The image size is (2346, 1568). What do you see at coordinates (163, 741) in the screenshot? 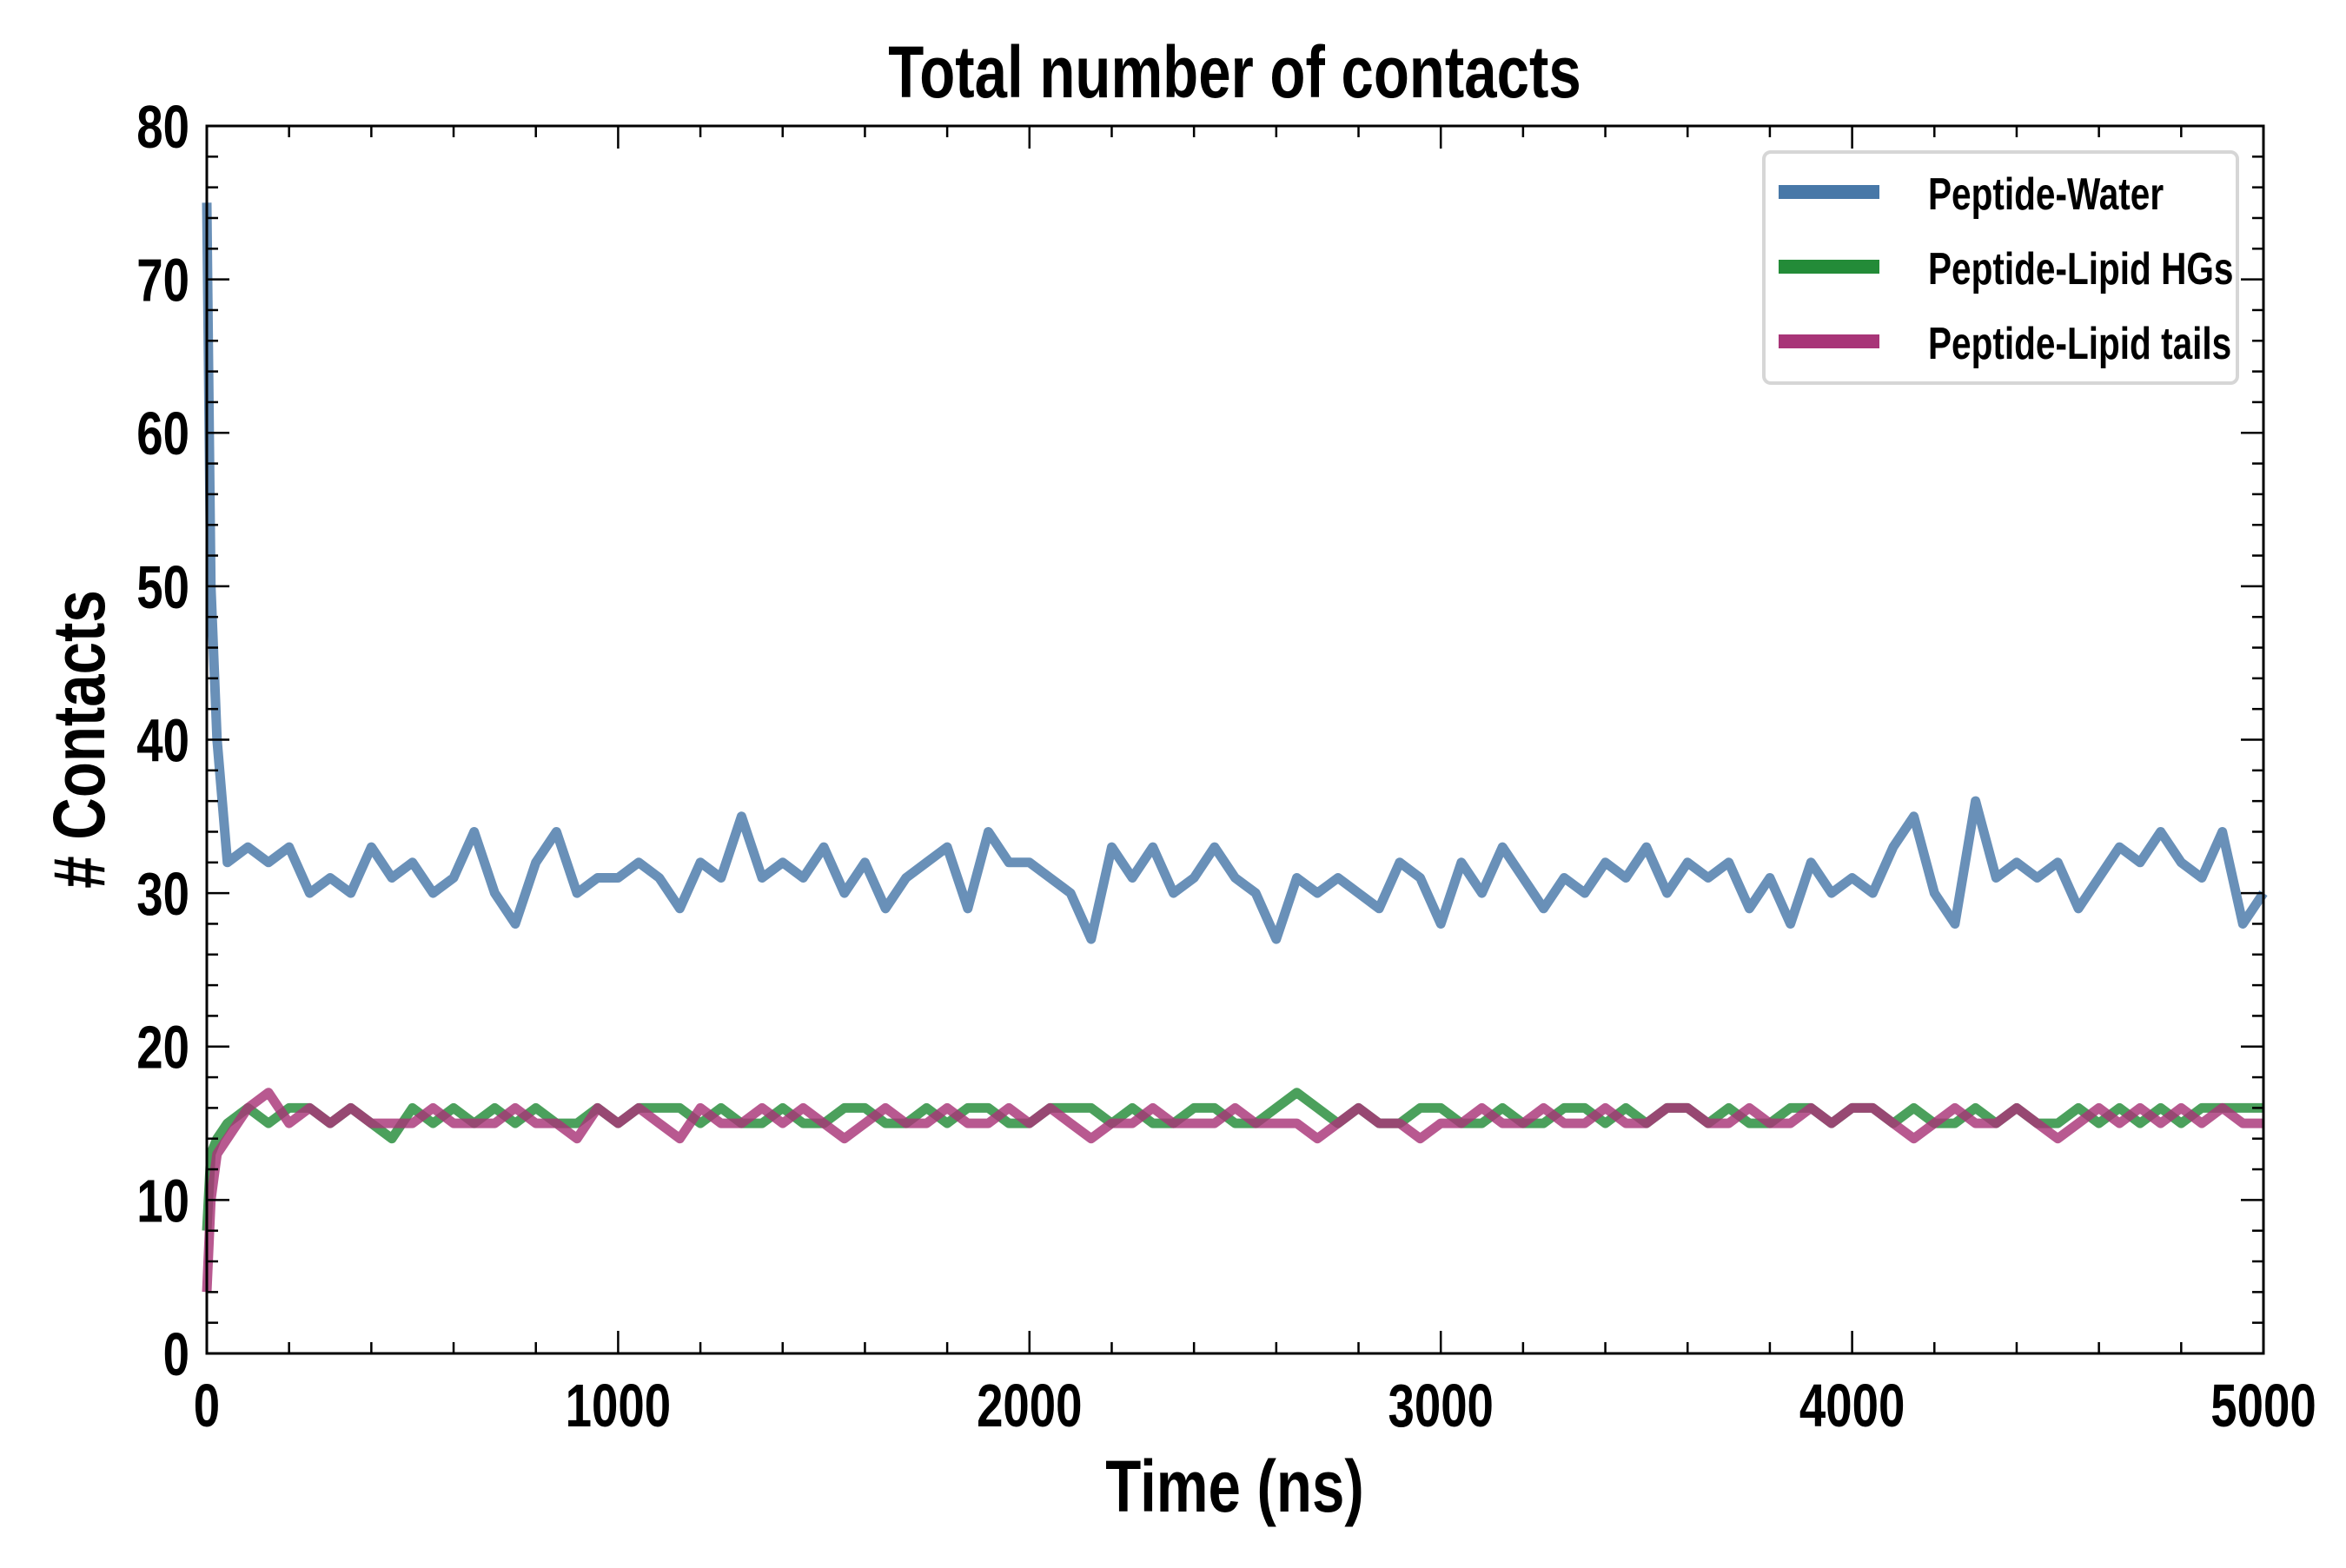
I see `y-tick-label: 40` at bounding box center [163, 741].